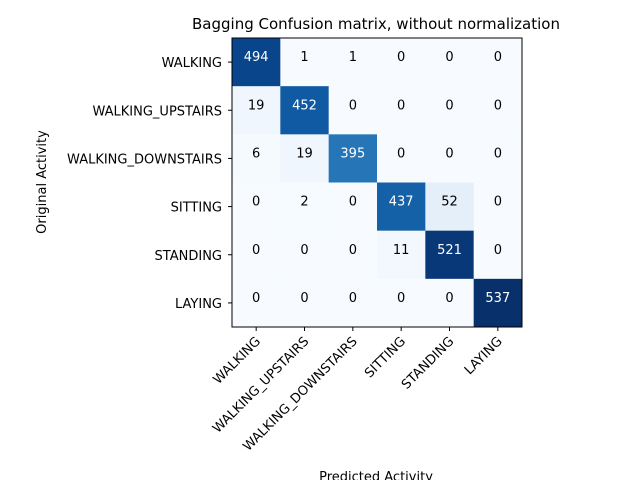  I want to click on heatmap-cell-r1-c5, so click(498, 110).